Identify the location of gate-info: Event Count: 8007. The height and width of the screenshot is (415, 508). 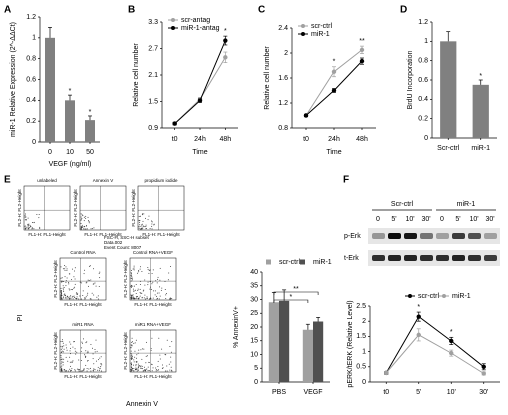
(123, 247).